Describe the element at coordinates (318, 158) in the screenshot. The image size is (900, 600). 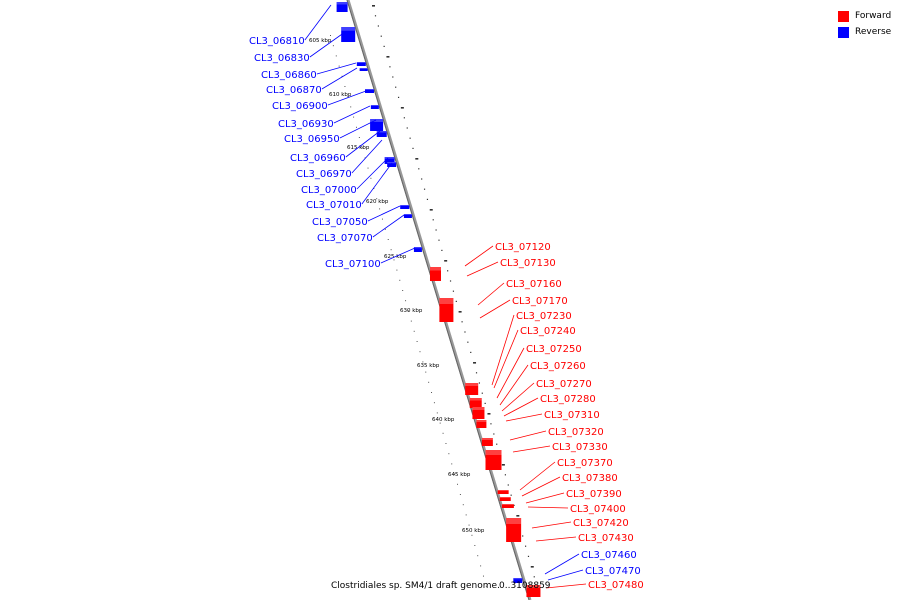
I see `gene-label-reverse: CL3_06960` at that location.